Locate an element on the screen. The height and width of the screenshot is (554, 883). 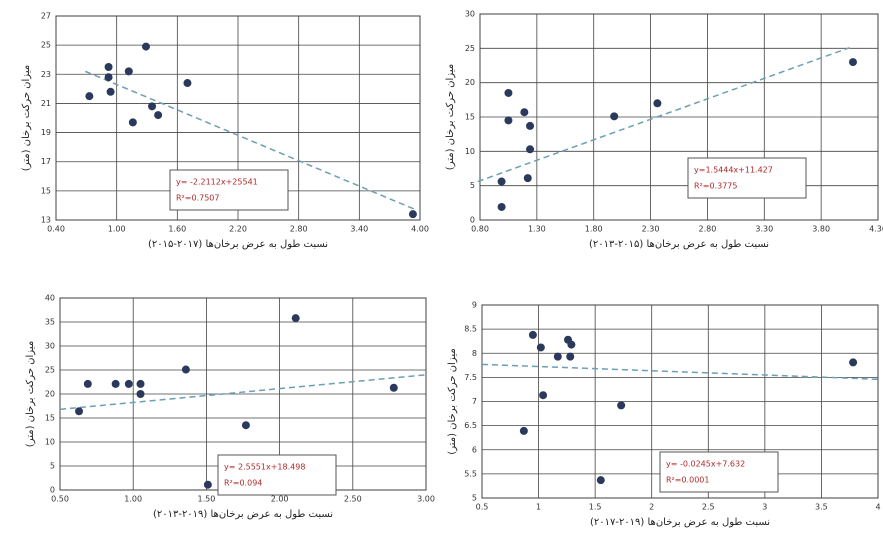
x-tick-label: 0.80 is located at coordinates (480, 229).